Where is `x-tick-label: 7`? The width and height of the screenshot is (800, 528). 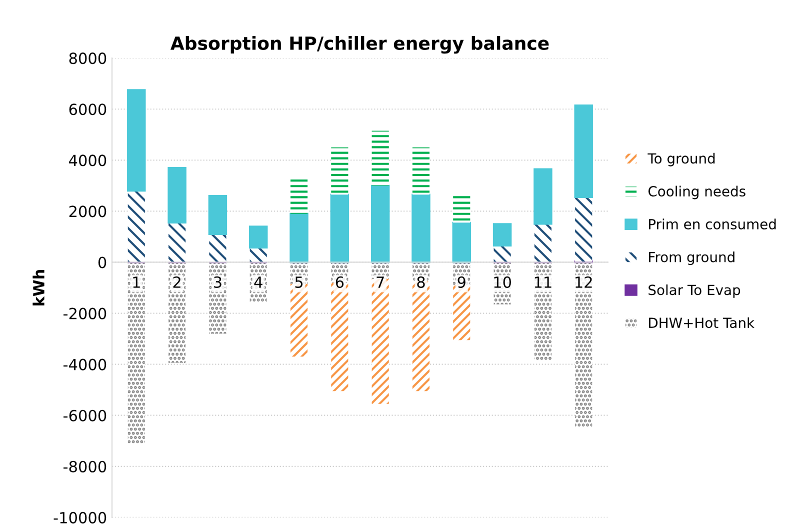 x-tick-label: 7 is located at coordinates (380, 282).